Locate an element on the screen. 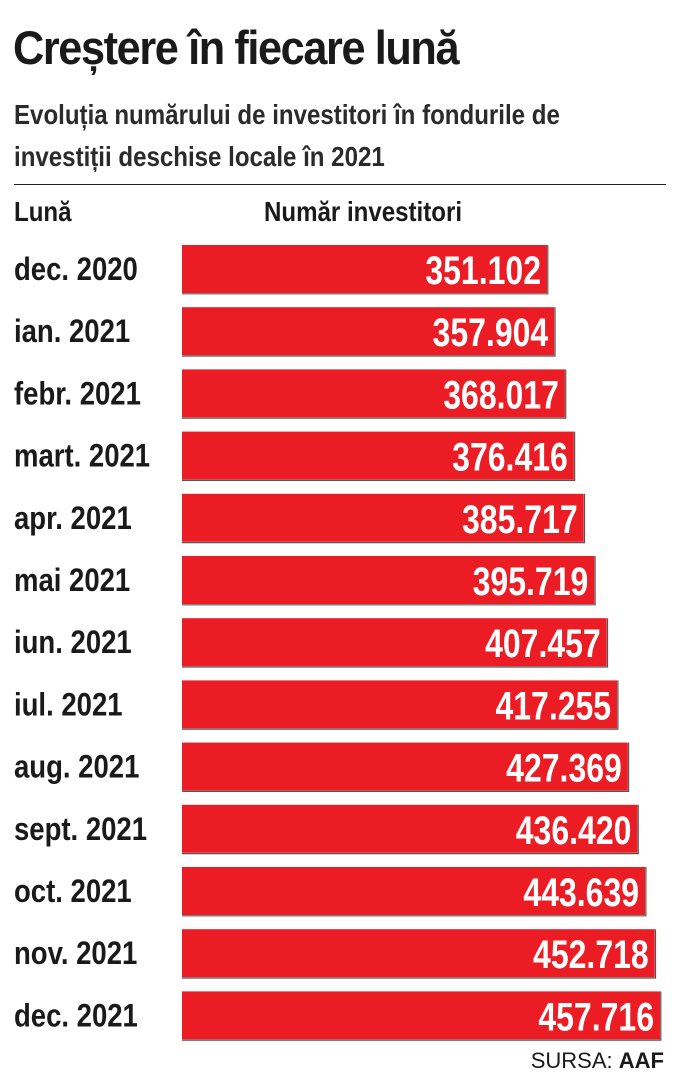  bar-row: aug. 2021 427.369 is located at coordinates (322, 767).